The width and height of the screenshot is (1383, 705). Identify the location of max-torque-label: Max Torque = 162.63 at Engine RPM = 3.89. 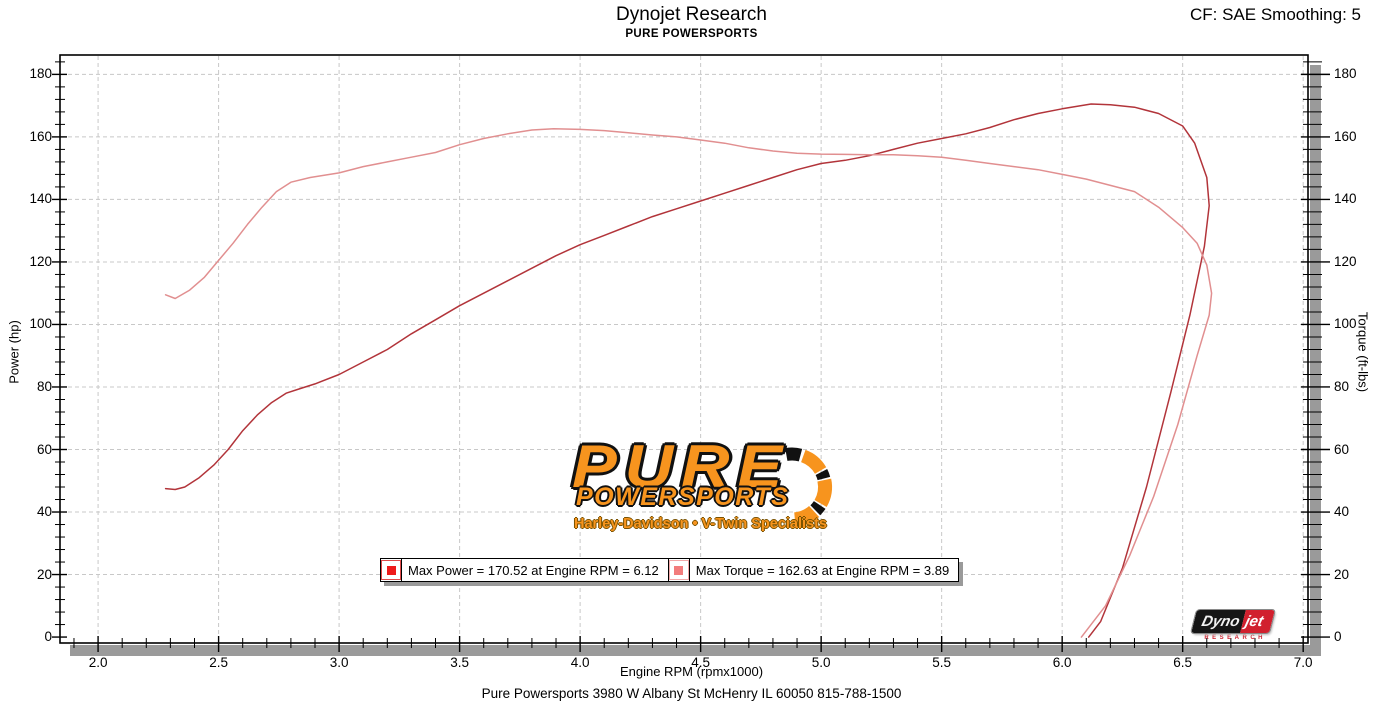
(822, 570).